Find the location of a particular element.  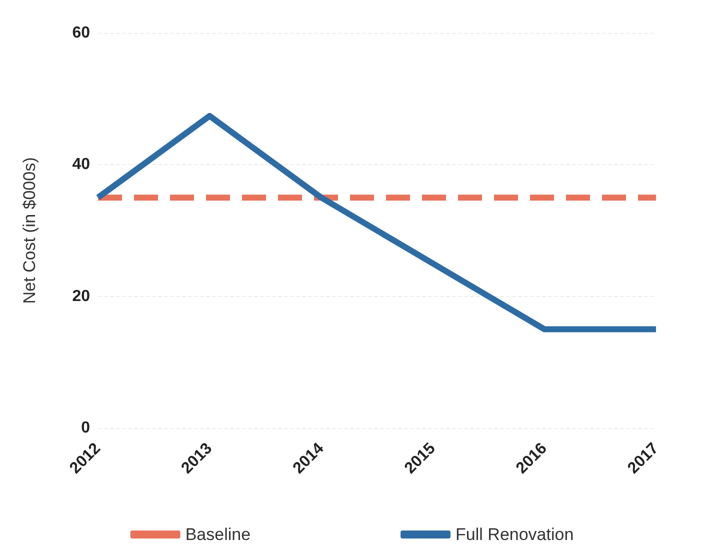

y-tick-label: 0 is located at coordinates (85, 428).